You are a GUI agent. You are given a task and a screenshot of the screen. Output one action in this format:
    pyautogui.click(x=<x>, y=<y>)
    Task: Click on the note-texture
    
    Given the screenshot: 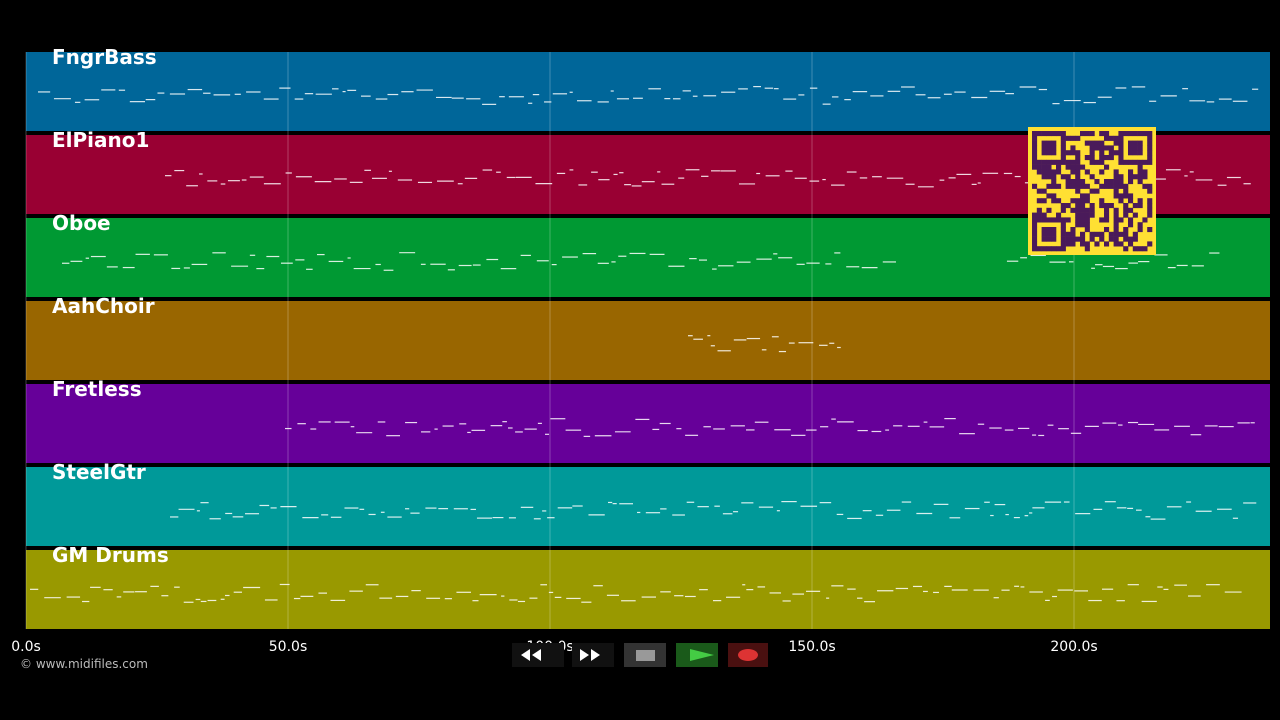 What is the action you would take?
    pyautogui.click(x=764, y=344)
    